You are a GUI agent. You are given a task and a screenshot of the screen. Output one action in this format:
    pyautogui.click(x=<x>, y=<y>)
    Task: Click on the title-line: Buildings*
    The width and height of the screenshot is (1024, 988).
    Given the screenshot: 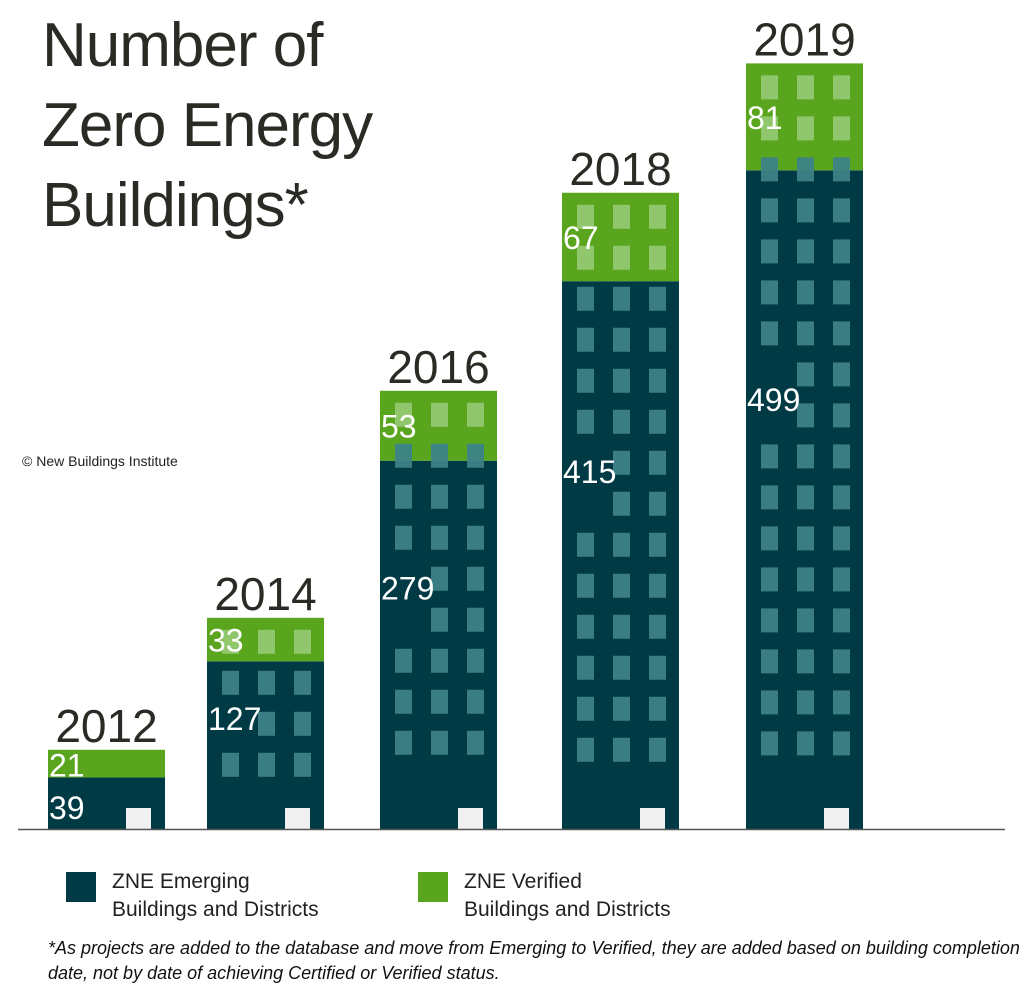 What is the action you would take?
    pyautogui.click(x=175, y=205)
    